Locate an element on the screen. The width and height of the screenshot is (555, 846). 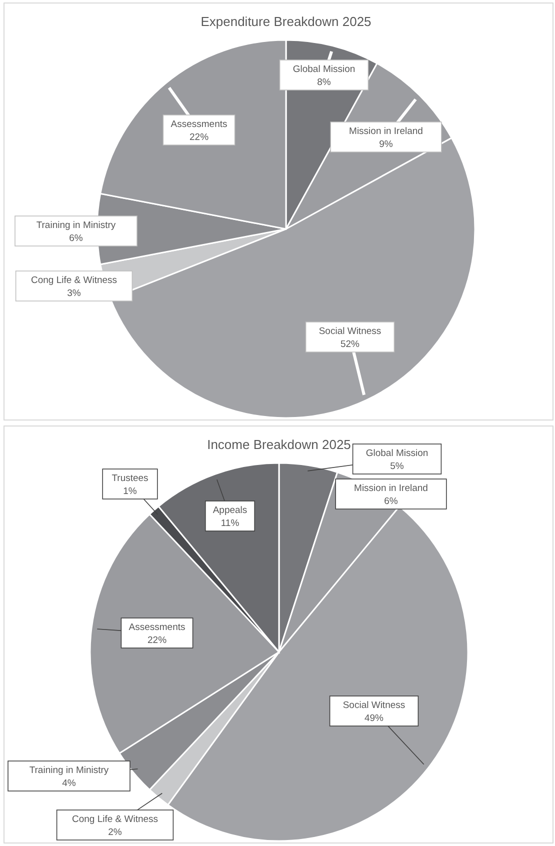
slice-label: Trustees is located at coordinates (130, 478).